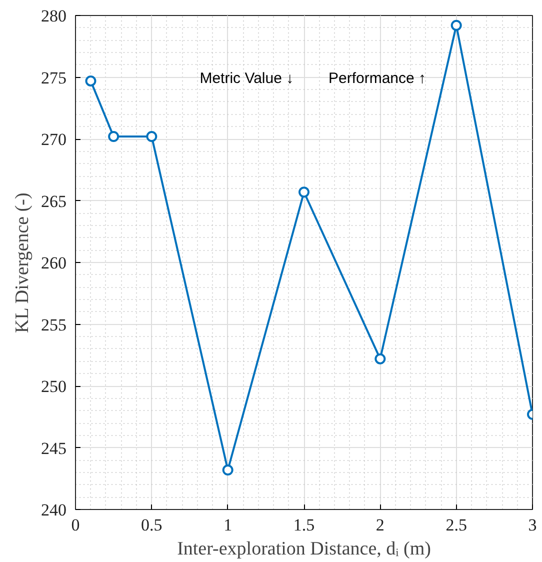  What do you see at coordinates (53, 324) in the screenshot?
I see `y-tick-label: 255` at bounding box center [53, 324].